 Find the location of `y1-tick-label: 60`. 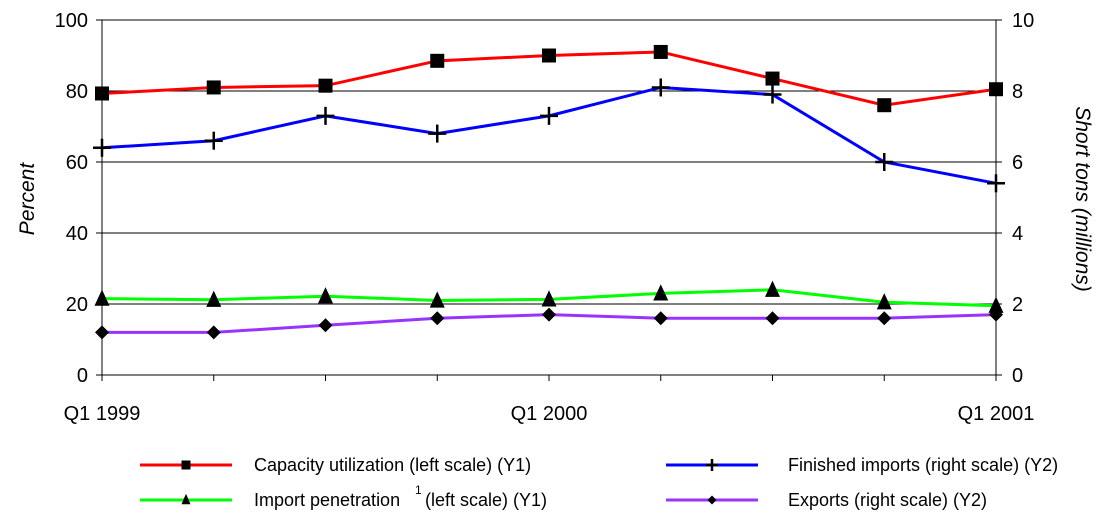

y1-tick-label: 60 is located at coordinates (77, 163).